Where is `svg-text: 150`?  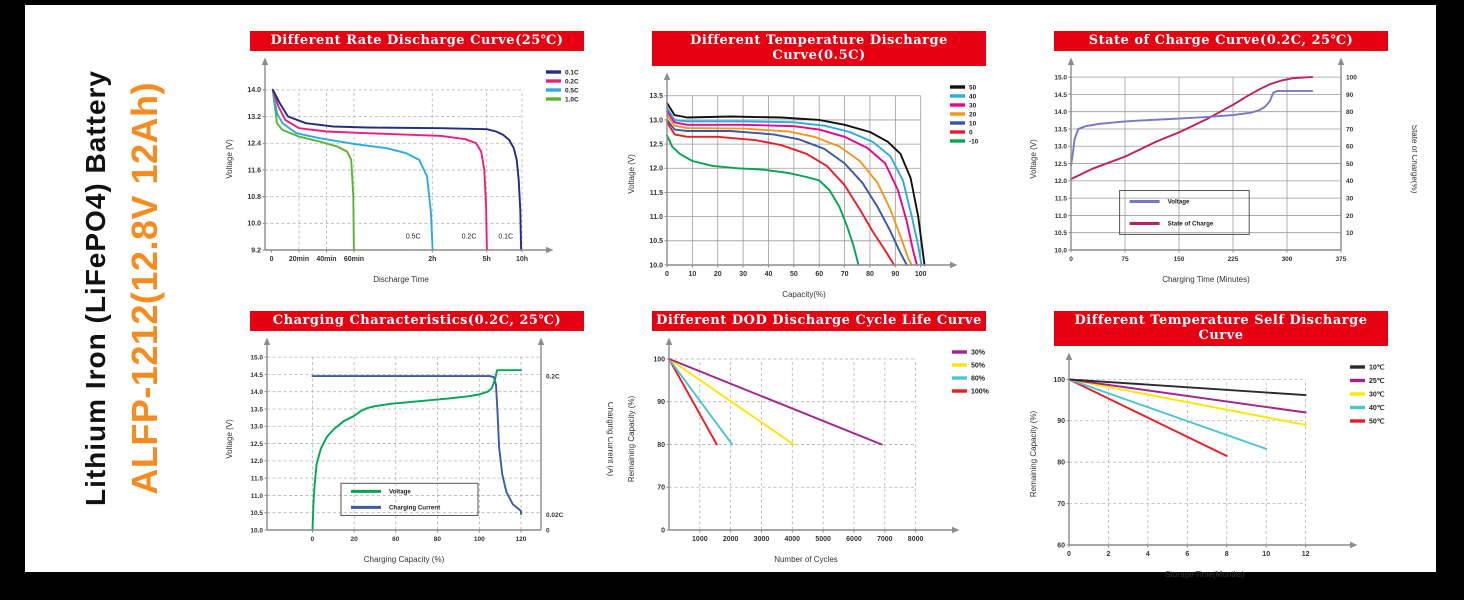 svg-text: 150 is located at coordinates (1179, 259).